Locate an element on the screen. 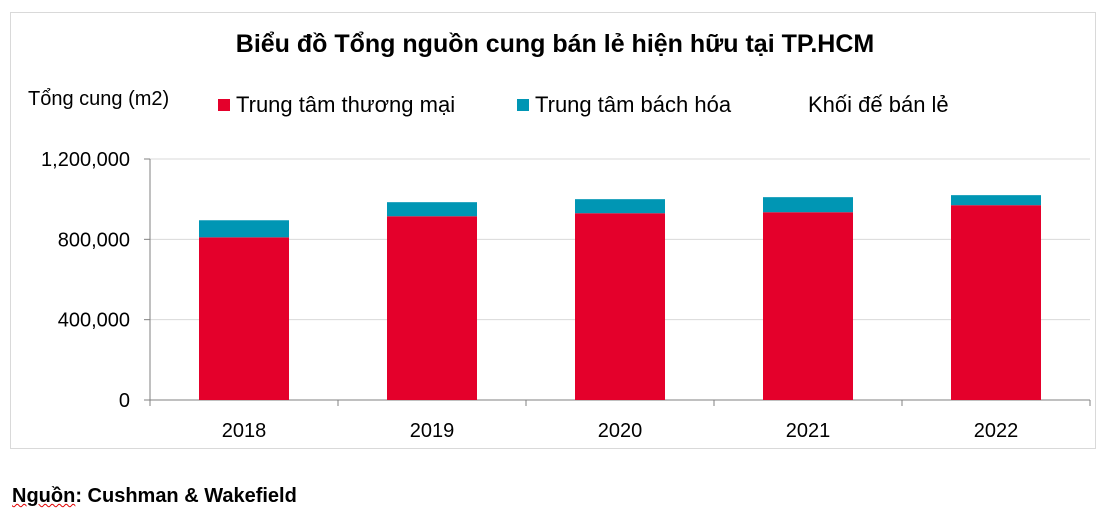  legend-item-khoi-de-ban-le: Khối đế bán lẻ is located at coordinates (869, 105).